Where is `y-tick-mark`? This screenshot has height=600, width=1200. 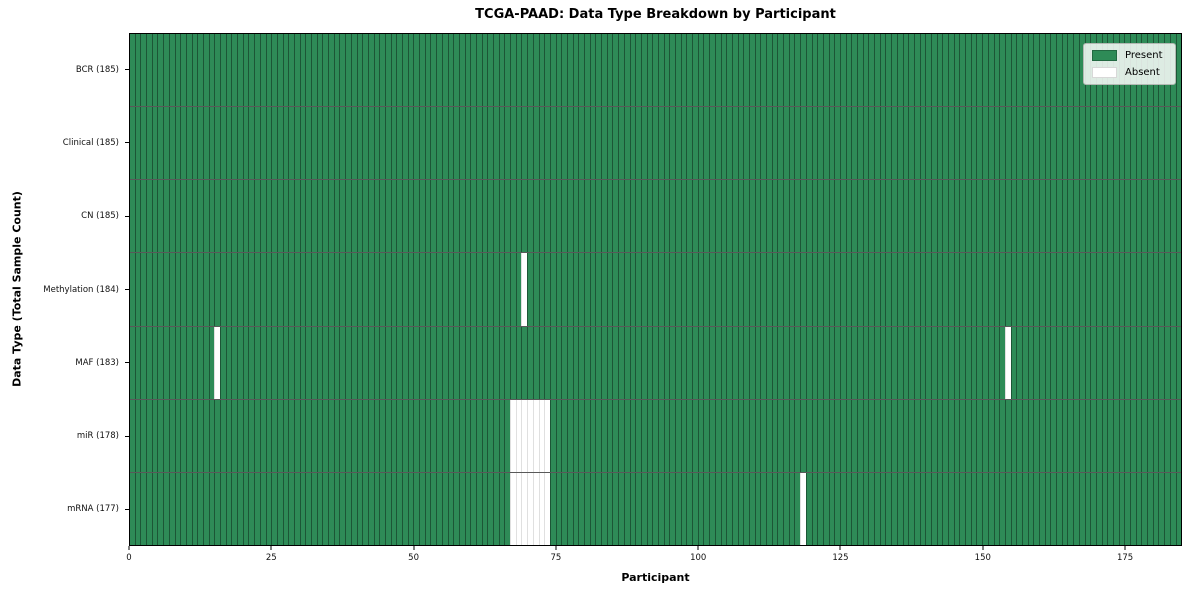 y-tick-mark is located at coordinates (127, 509).